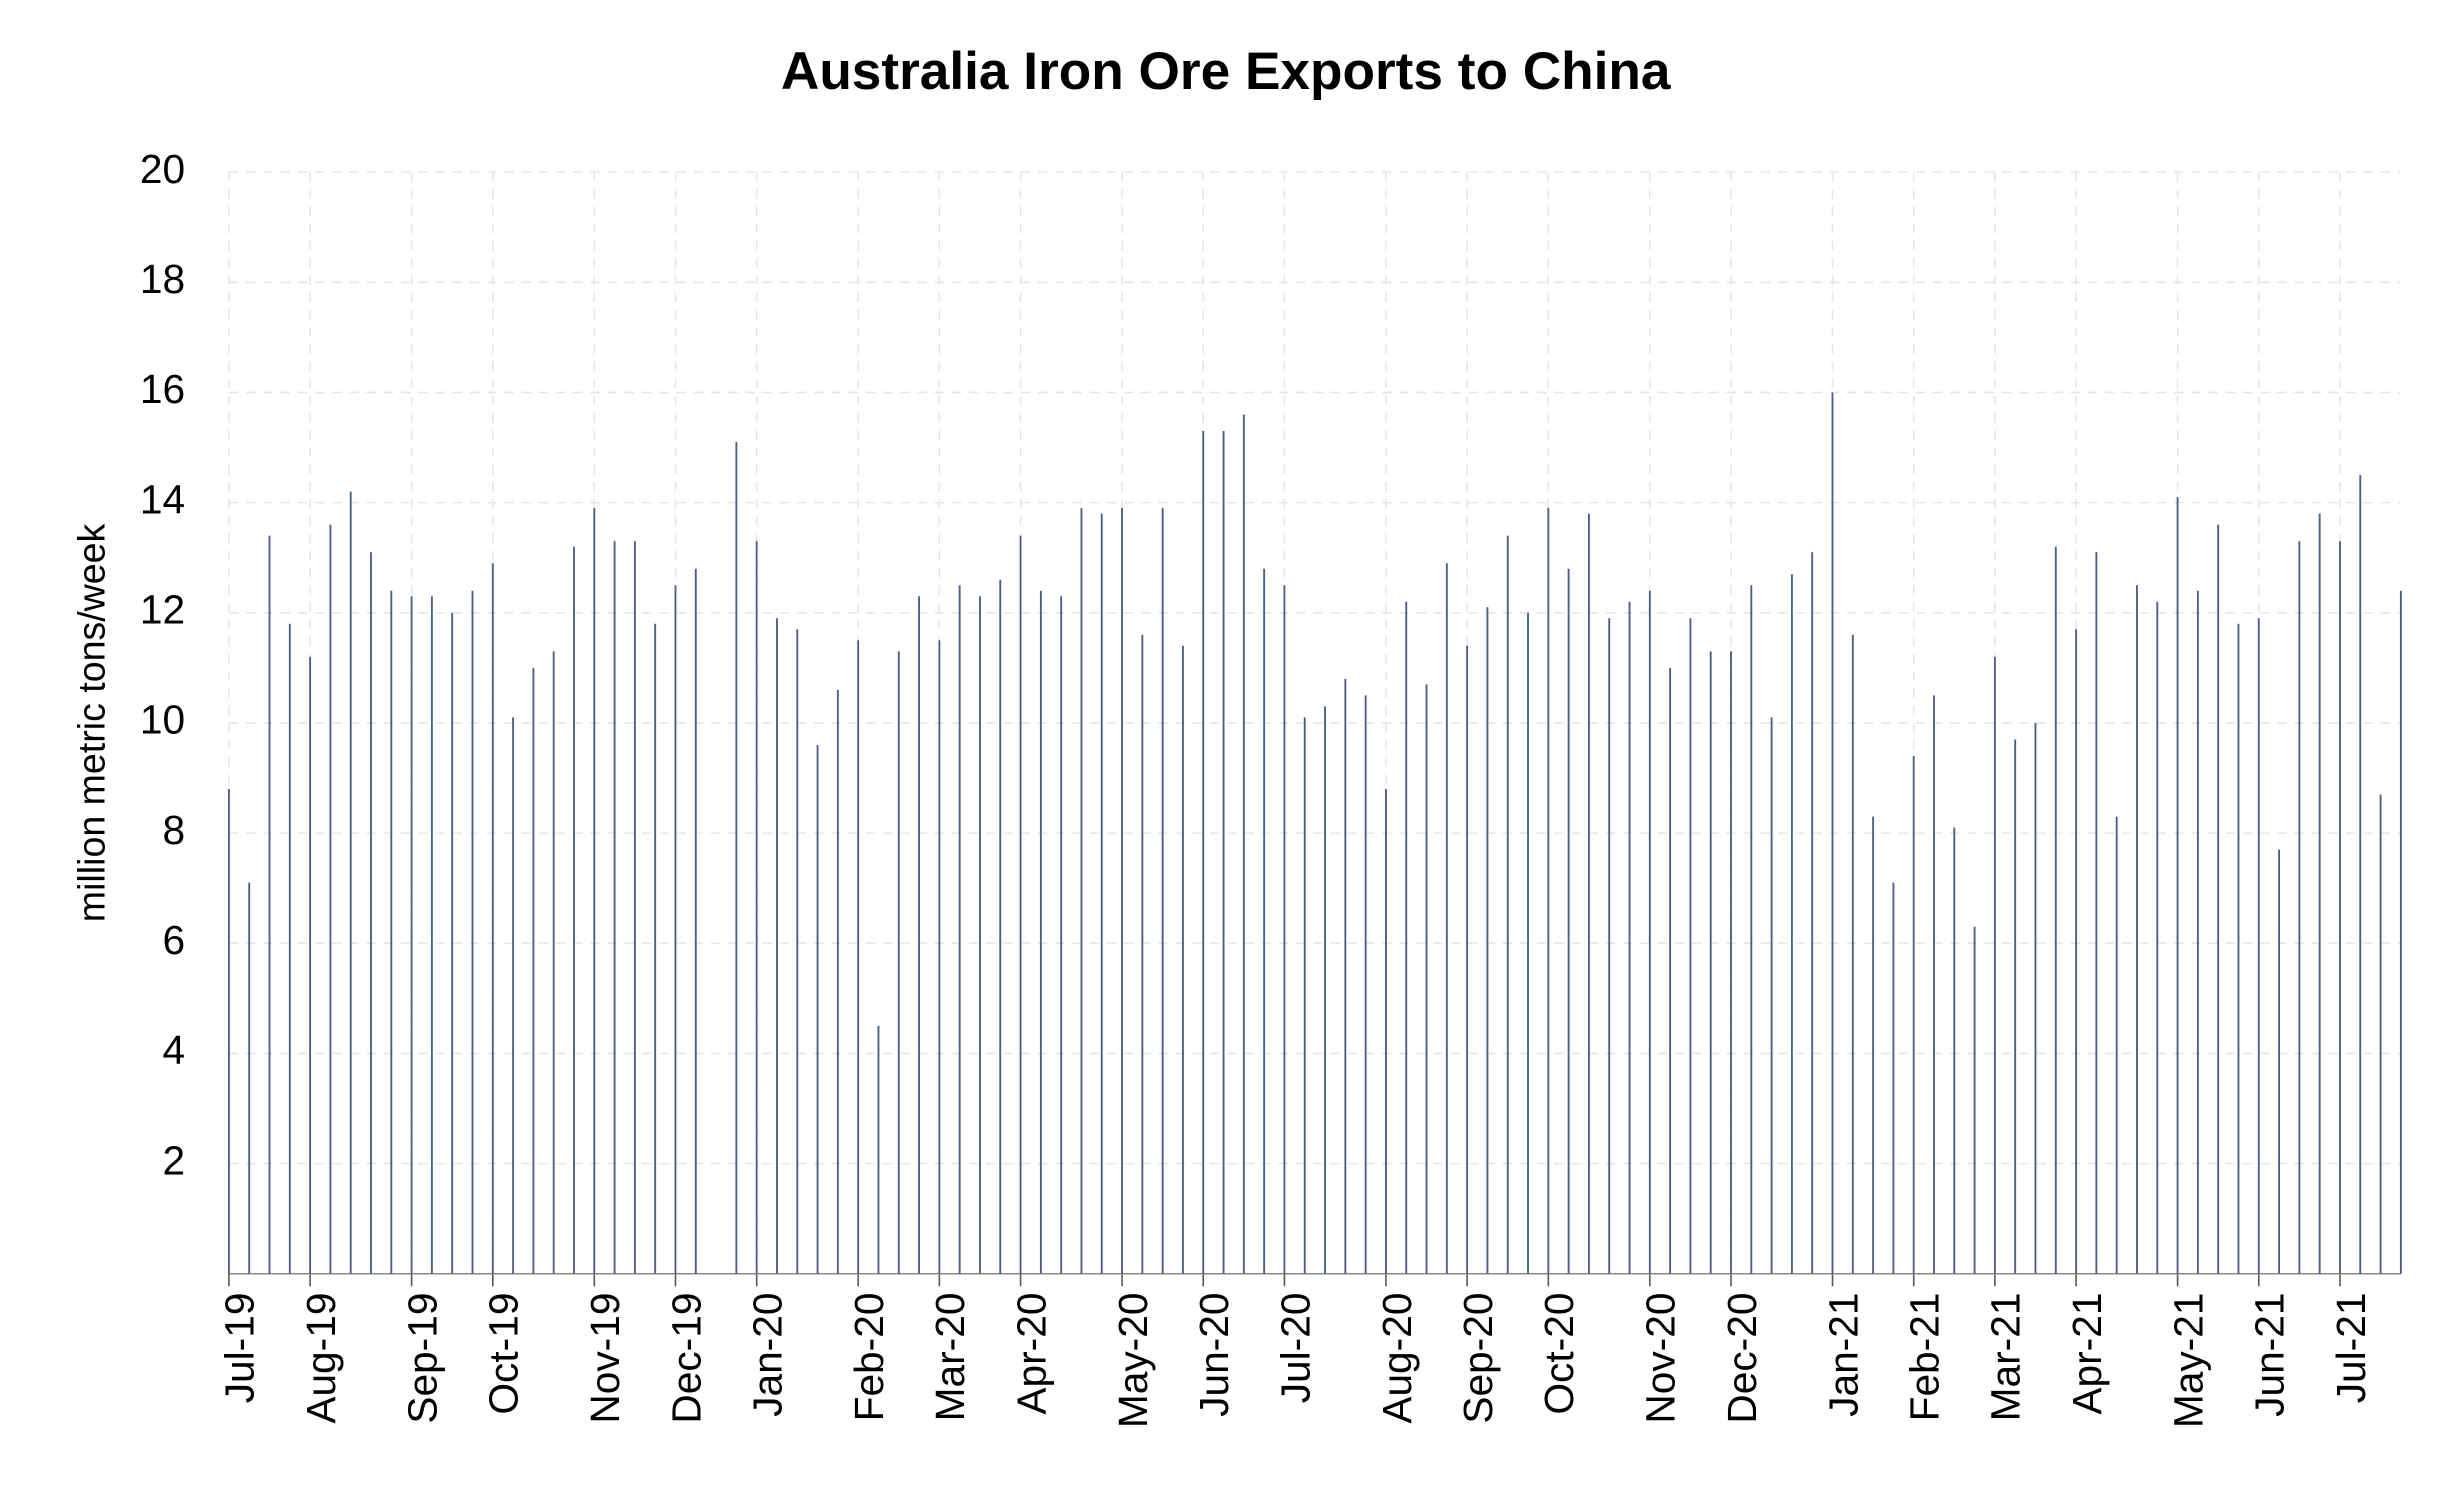 The image size is (2442, 1485). I want to click on y-tick-label: 12, so click(162, 610).